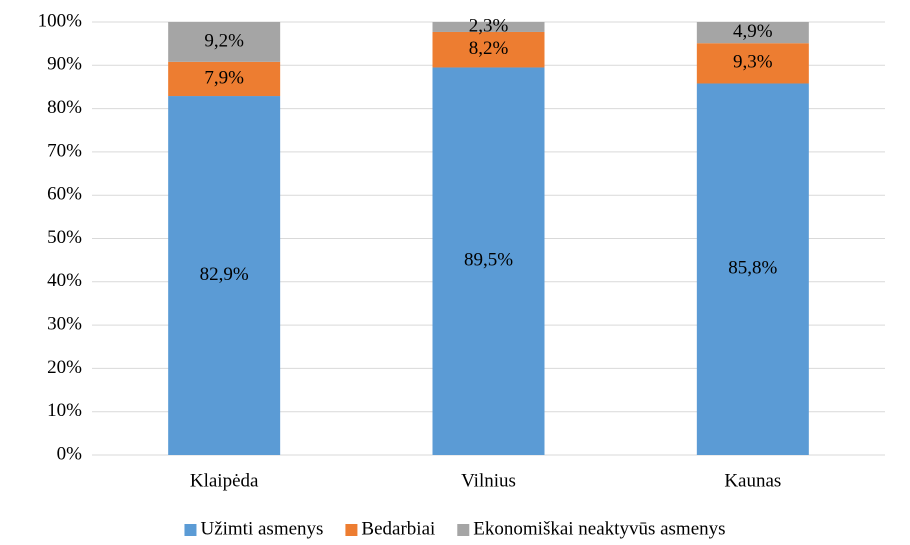 This screenshot has width=910, height=545. What do you see at coordinates (488, 480) in the screenshot?
I see `x-tick-label: Vilnius` at bounding box center [488, 480].